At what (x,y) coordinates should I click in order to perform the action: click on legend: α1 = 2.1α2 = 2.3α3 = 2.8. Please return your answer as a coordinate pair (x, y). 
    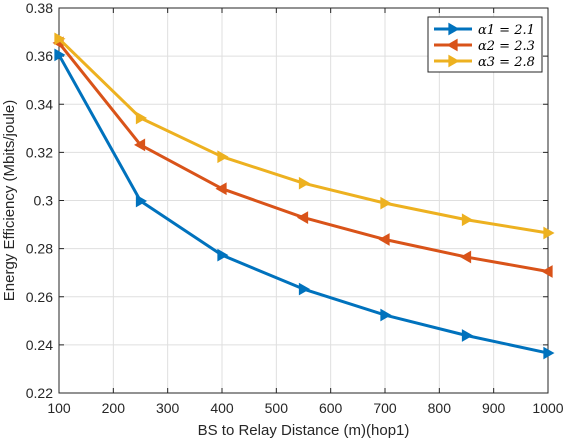
    Looking at the image, I should click on (485, 44).